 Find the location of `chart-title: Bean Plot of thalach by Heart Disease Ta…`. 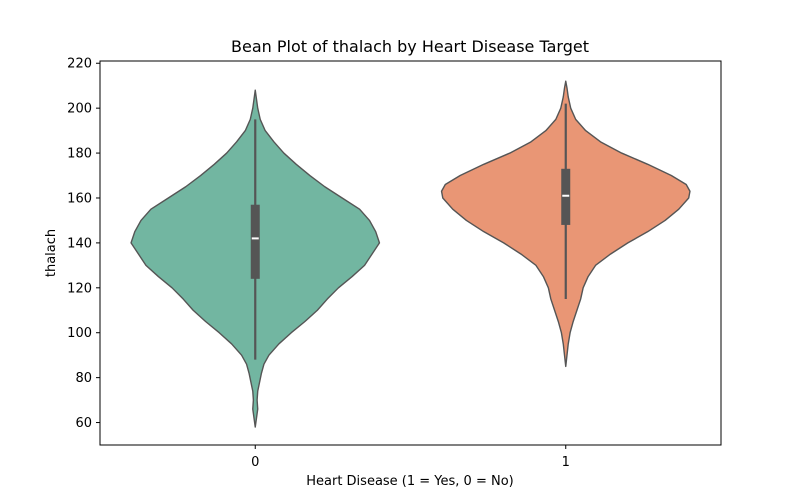

chart-title: Bean Plot of thalach by Heart Disease Ta… is located at coordinates (410, 46).